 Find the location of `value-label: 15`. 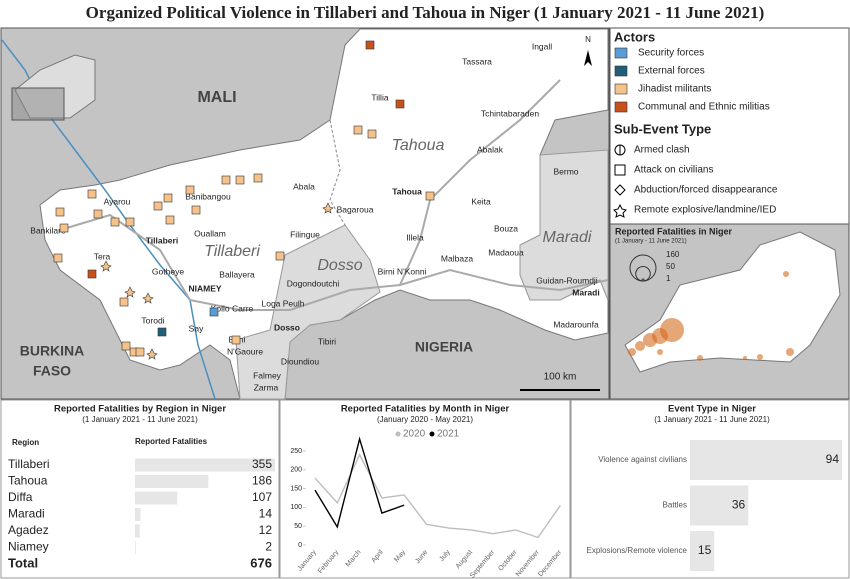

value-label: 15 is located at coordinates (705, 550).